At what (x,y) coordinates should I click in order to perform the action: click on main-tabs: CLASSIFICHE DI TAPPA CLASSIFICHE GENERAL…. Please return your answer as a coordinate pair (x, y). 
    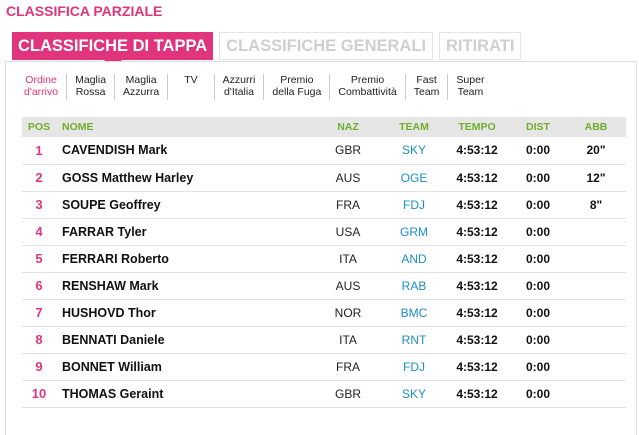
    Looking at the image, I should click on (267, 50).